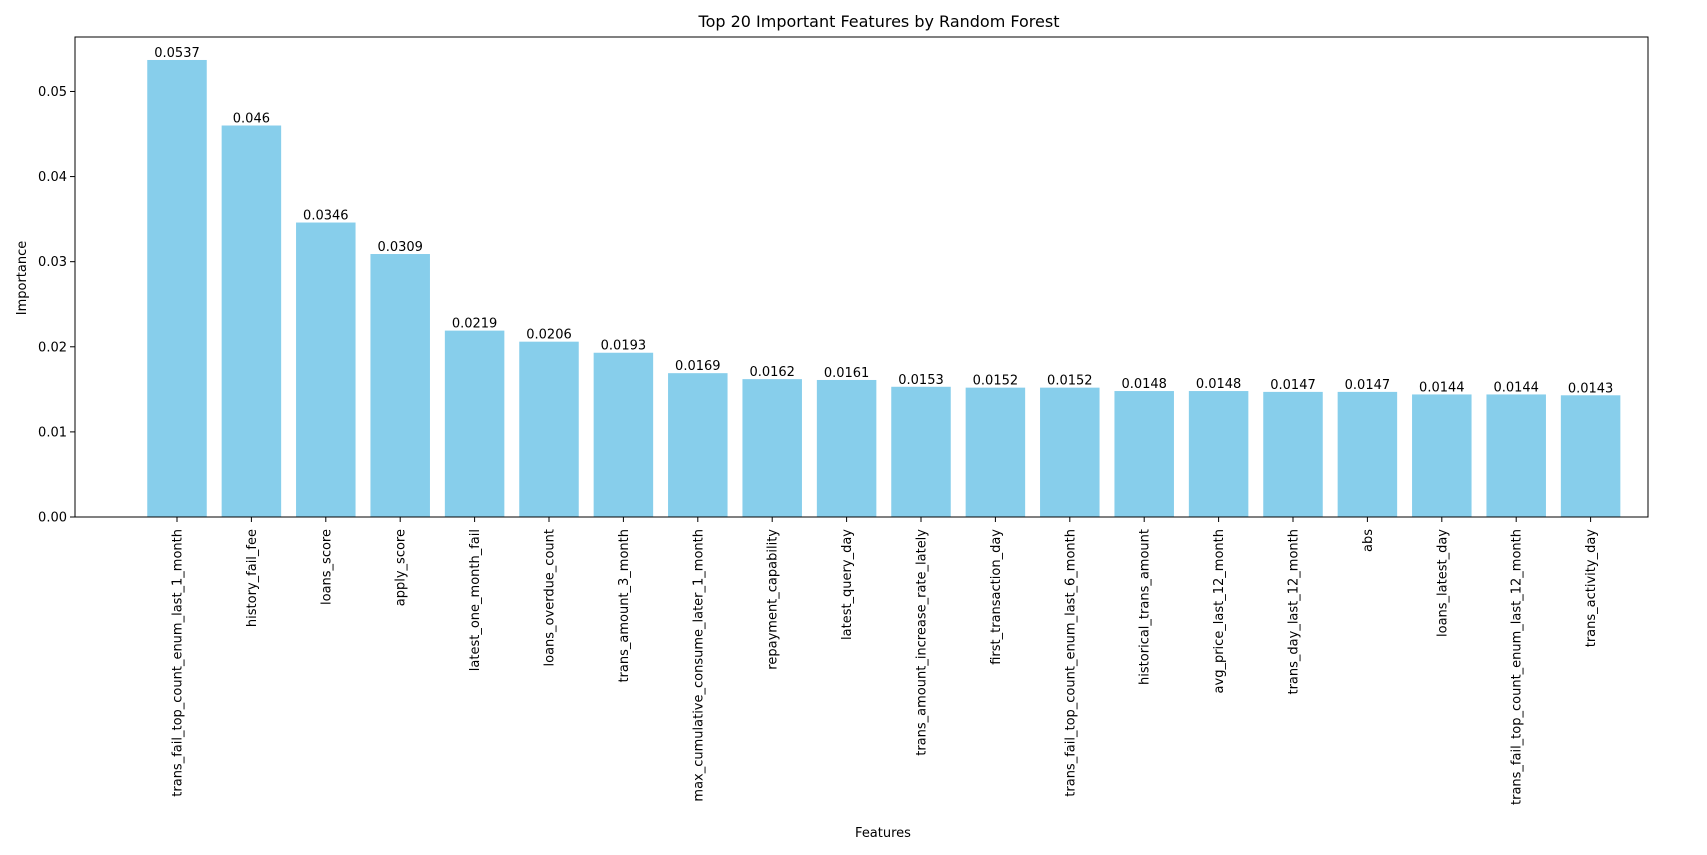  I want to click on bar-value-label: 0.0346, so click(326, 216).